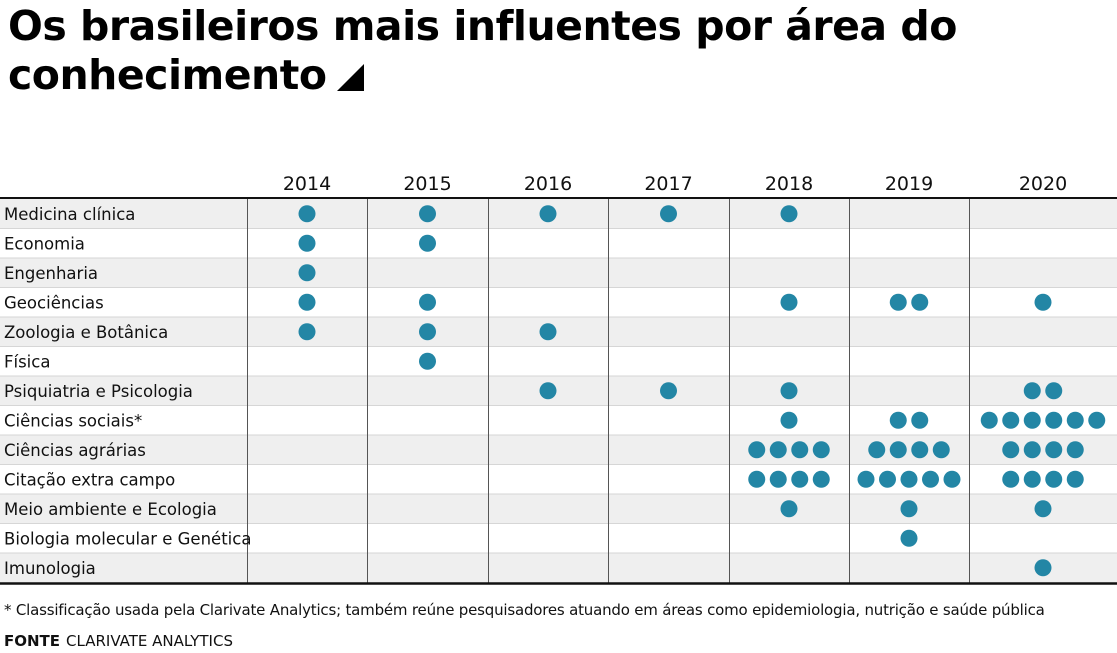 The height and width of the screenshot is (653, 1117). What do you see at coordinates (32, 641) in the screenshot?
I see `source-label: FONTE` at bounding box center [32, 641].